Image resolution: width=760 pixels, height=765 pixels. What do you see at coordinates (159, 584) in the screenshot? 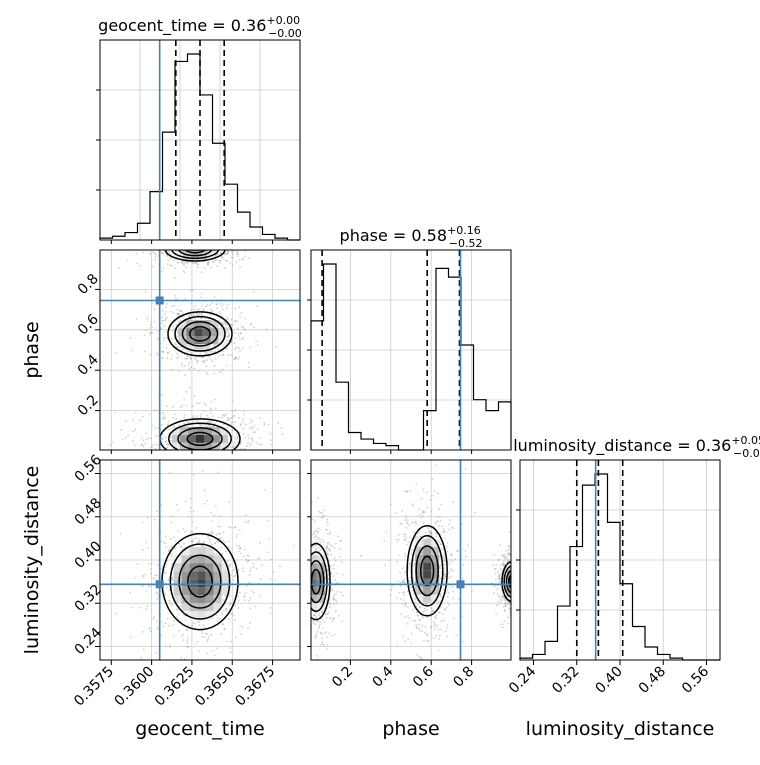
I see `truth-marker` at bounding box center [159, 584].